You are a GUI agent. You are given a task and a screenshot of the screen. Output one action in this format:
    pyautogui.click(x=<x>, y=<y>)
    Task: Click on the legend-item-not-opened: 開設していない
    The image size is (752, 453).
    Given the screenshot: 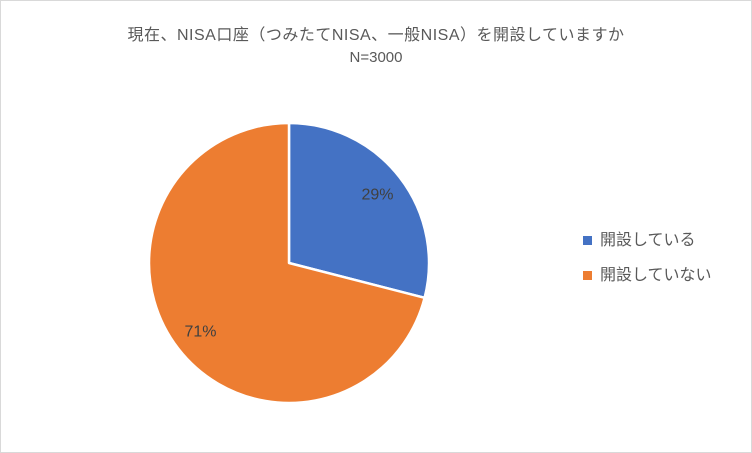 What is the action you would take?
    pyautogui.click(x=647, y=275)
    